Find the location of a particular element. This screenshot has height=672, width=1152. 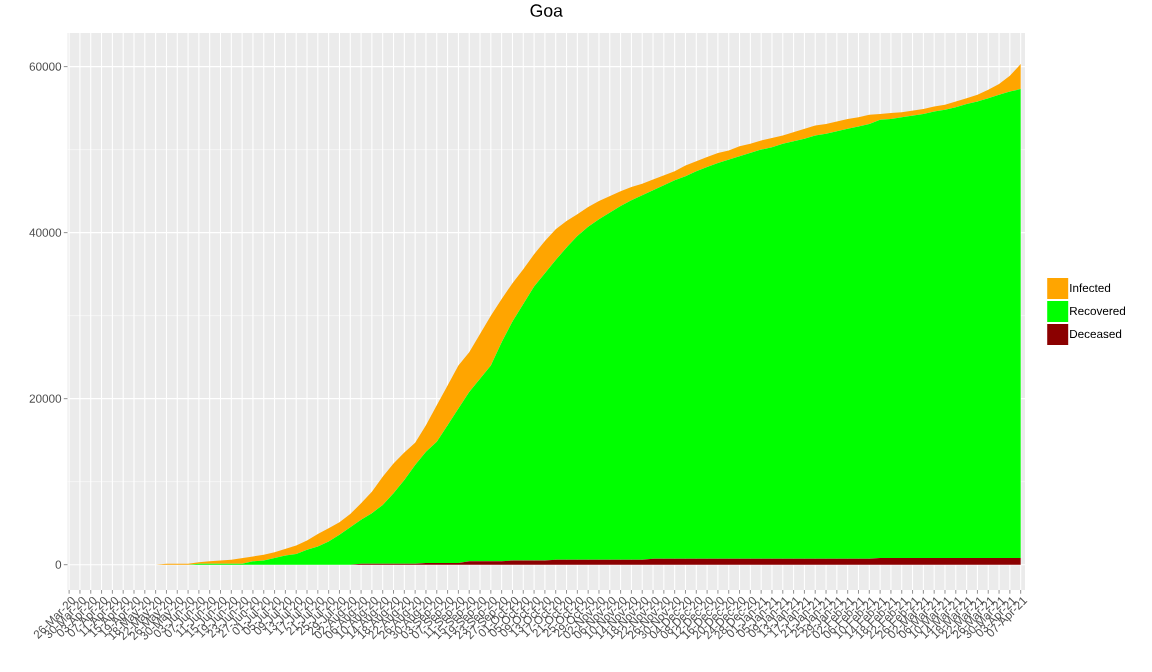

y-tick-label: 40000 is located at coordinates (45, 232).